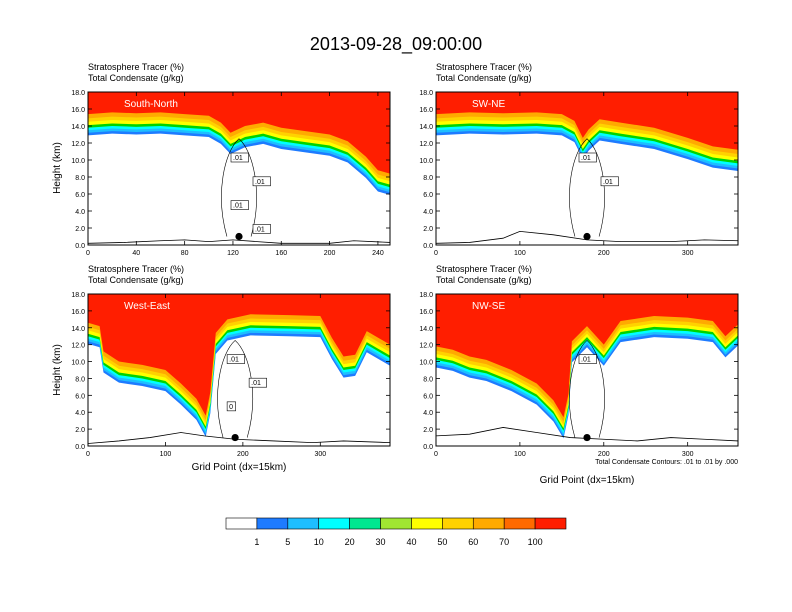  I want to click on x-tick-label: 80, so click(185, 253).